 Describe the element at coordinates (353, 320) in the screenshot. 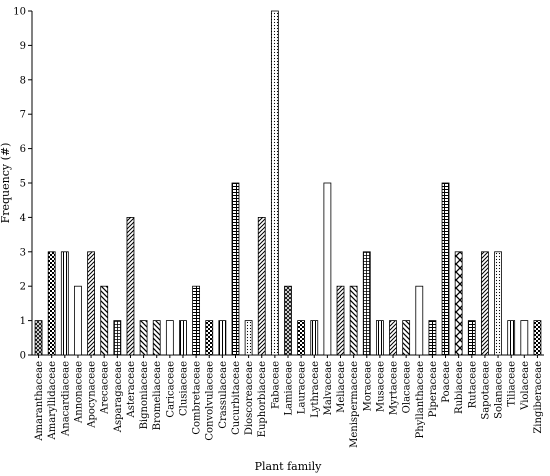

I see `bar-menispermaceae` at that location.